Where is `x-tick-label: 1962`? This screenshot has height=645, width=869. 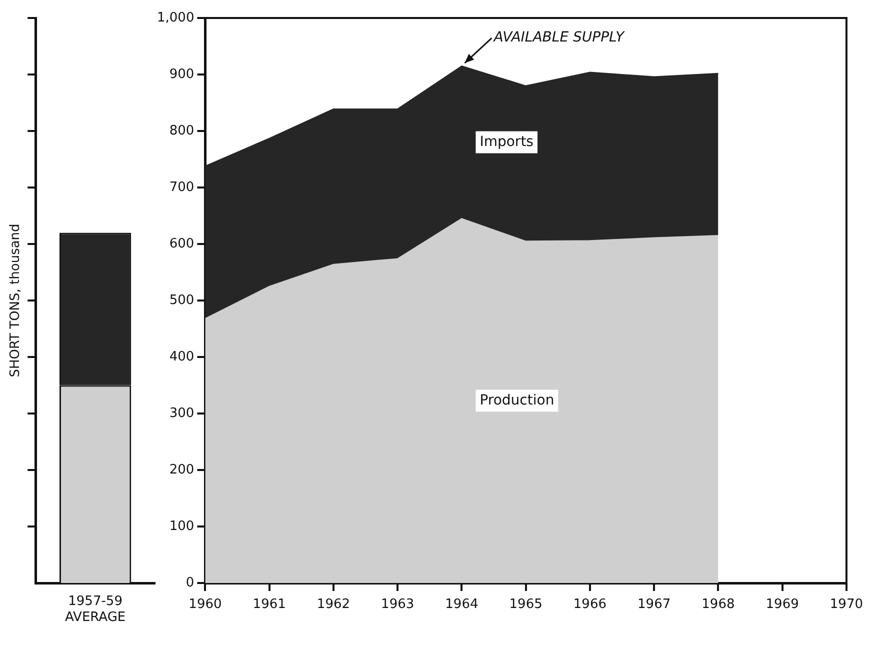
x-tick-label: 1962 is located at coordinates (333, 604).